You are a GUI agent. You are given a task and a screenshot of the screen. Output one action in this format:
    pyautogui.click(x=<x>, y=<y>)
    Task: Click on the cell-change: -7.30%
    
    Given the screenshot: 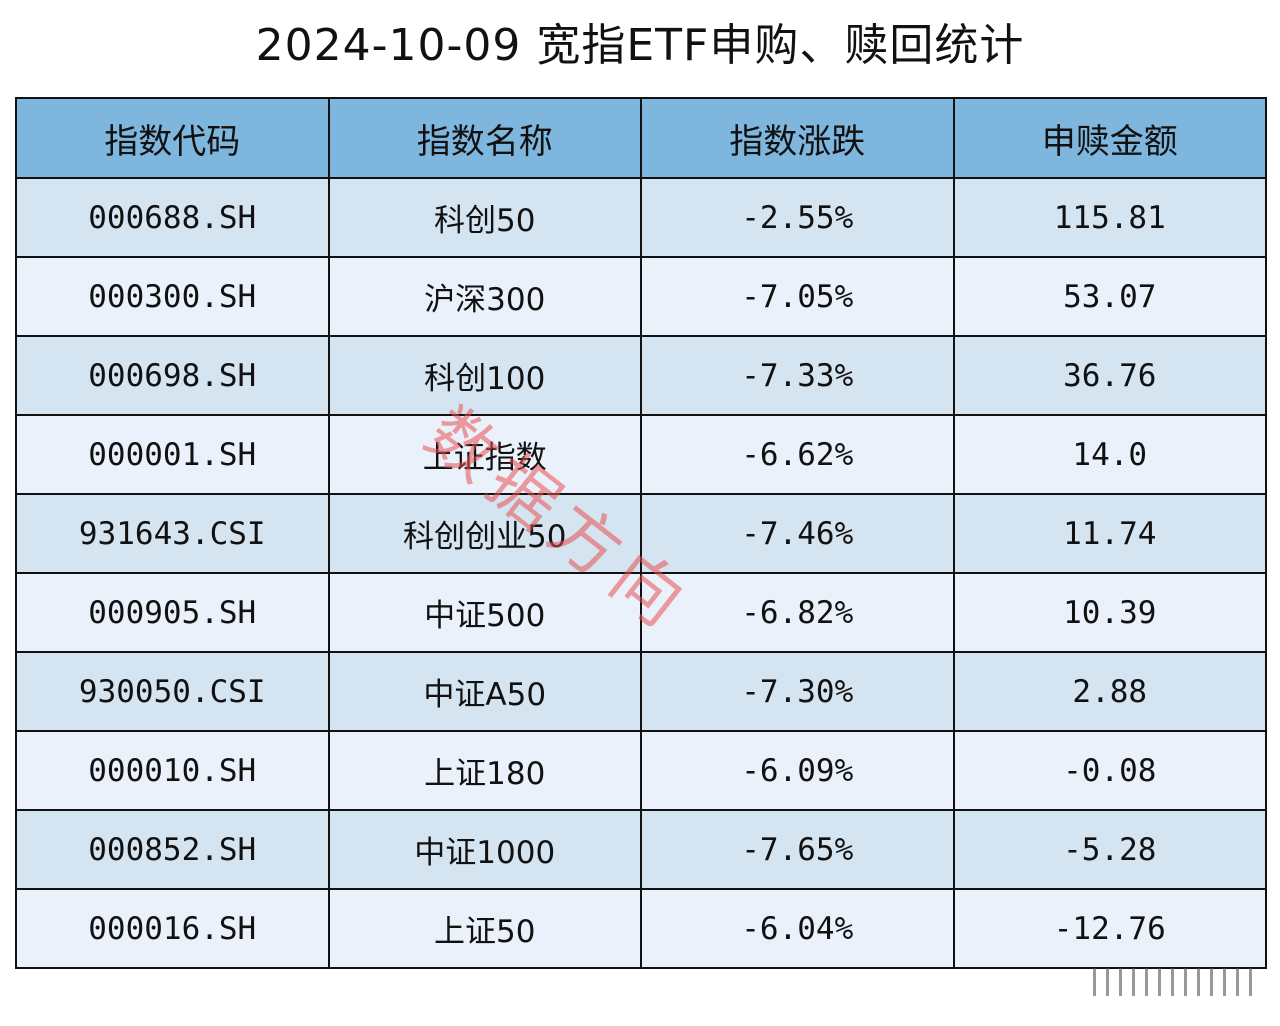 What is the action you would take?
    pyautogui.click(x=797, y=691)
    